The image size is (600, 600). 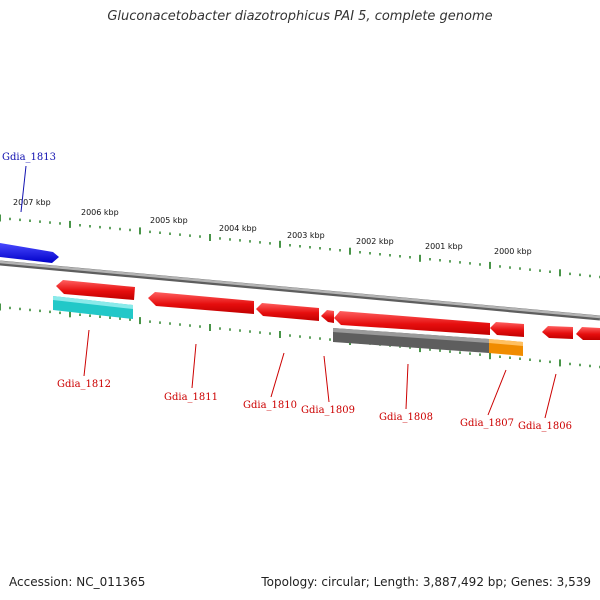 What do you see at coordinates (300, 246) in the screenshot?
I see `upper-scale-ticks` at bounding box center [300, 246].